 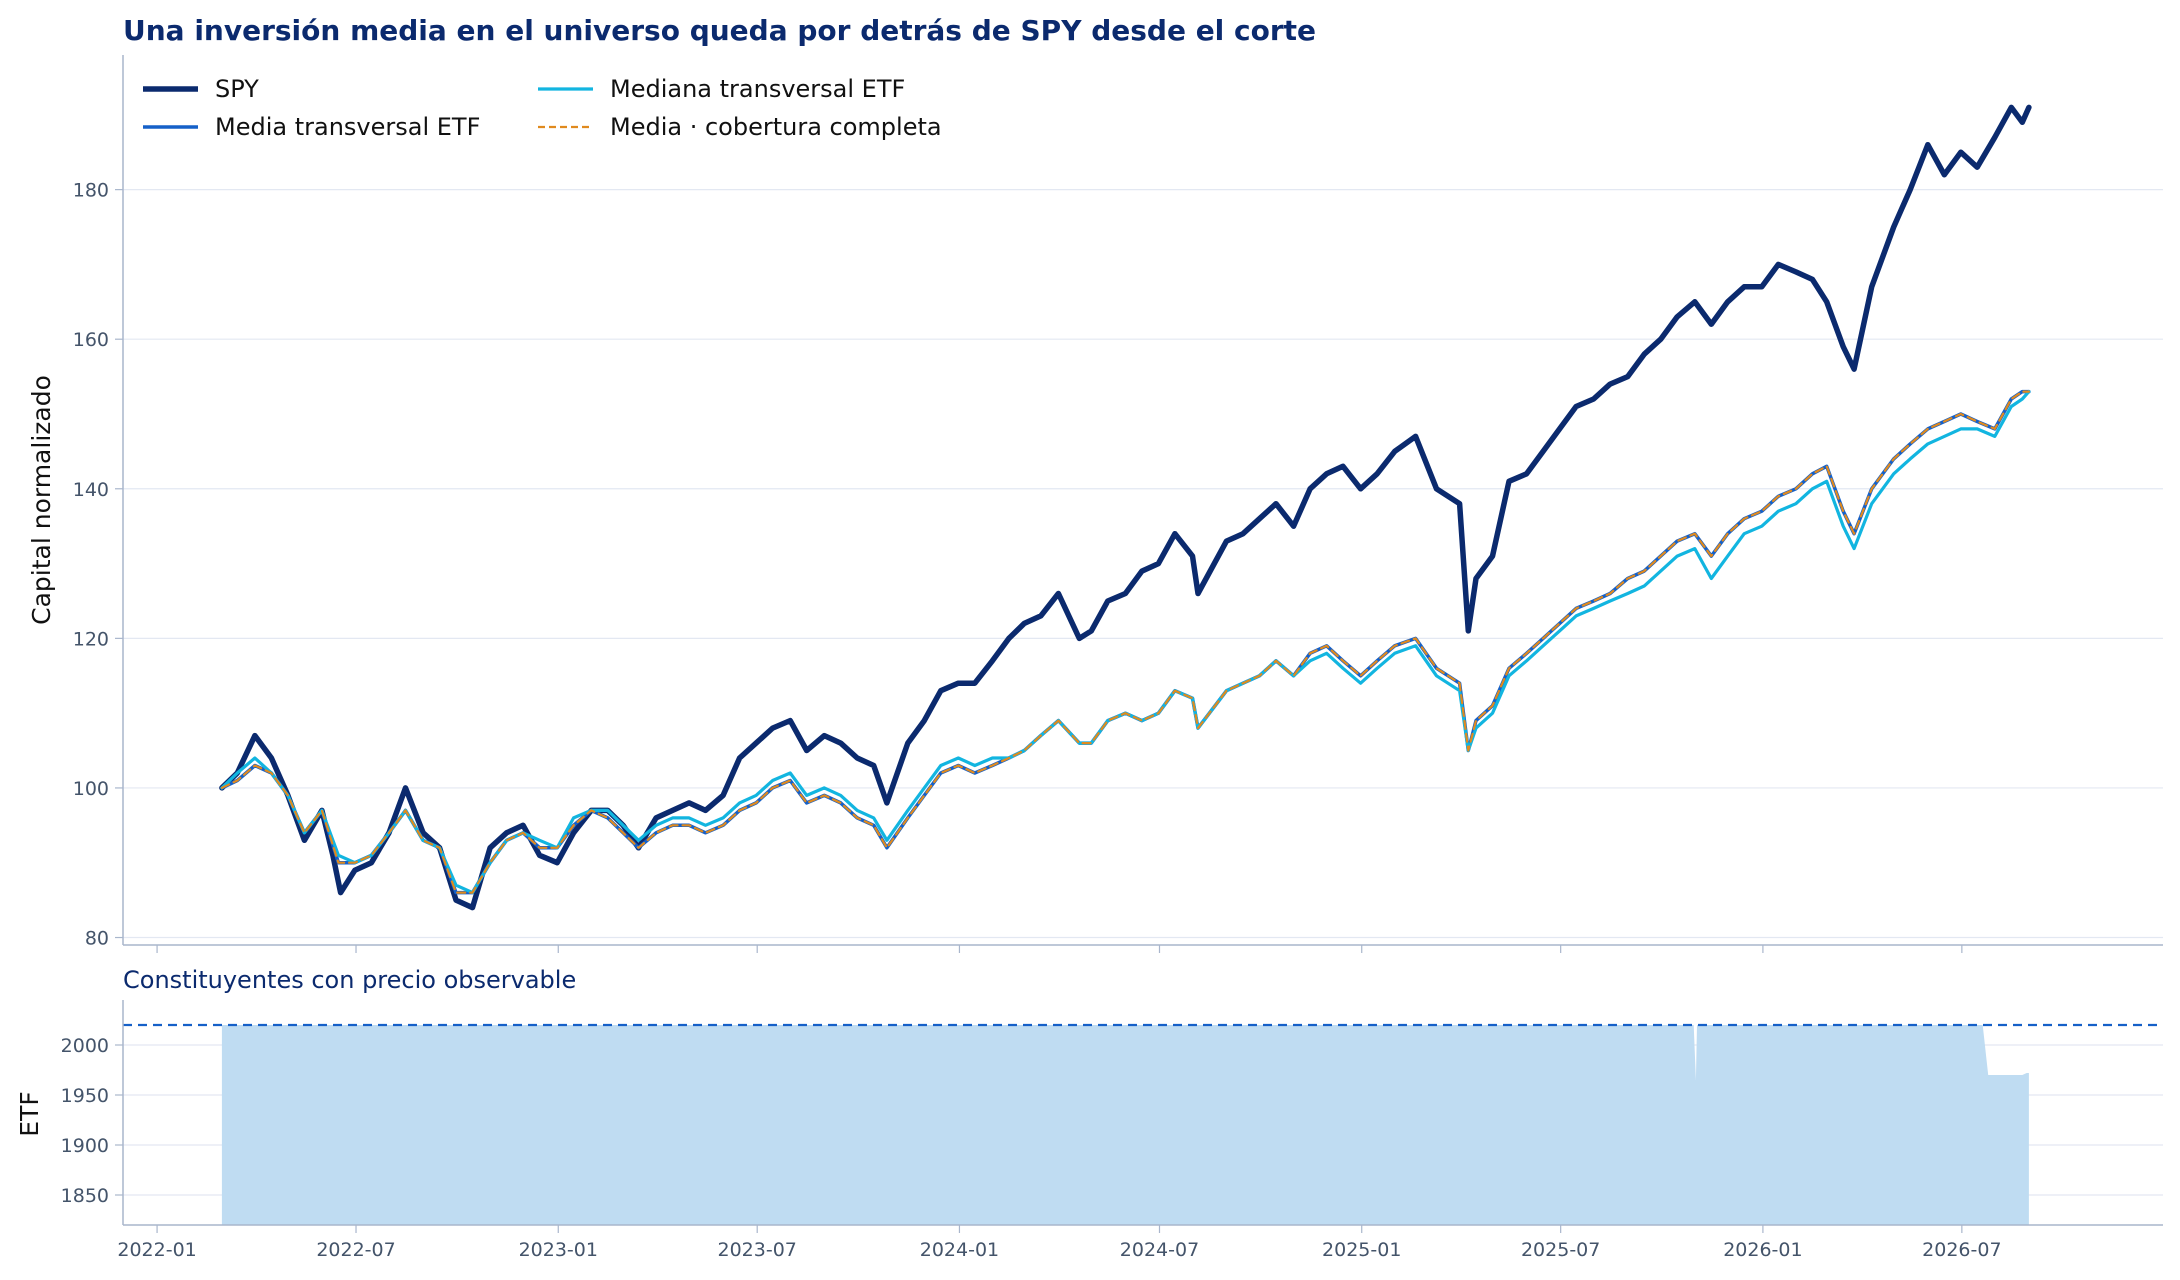 I want to click on subplot-y-axis-label: ETF, so click(x=29, y=1113).